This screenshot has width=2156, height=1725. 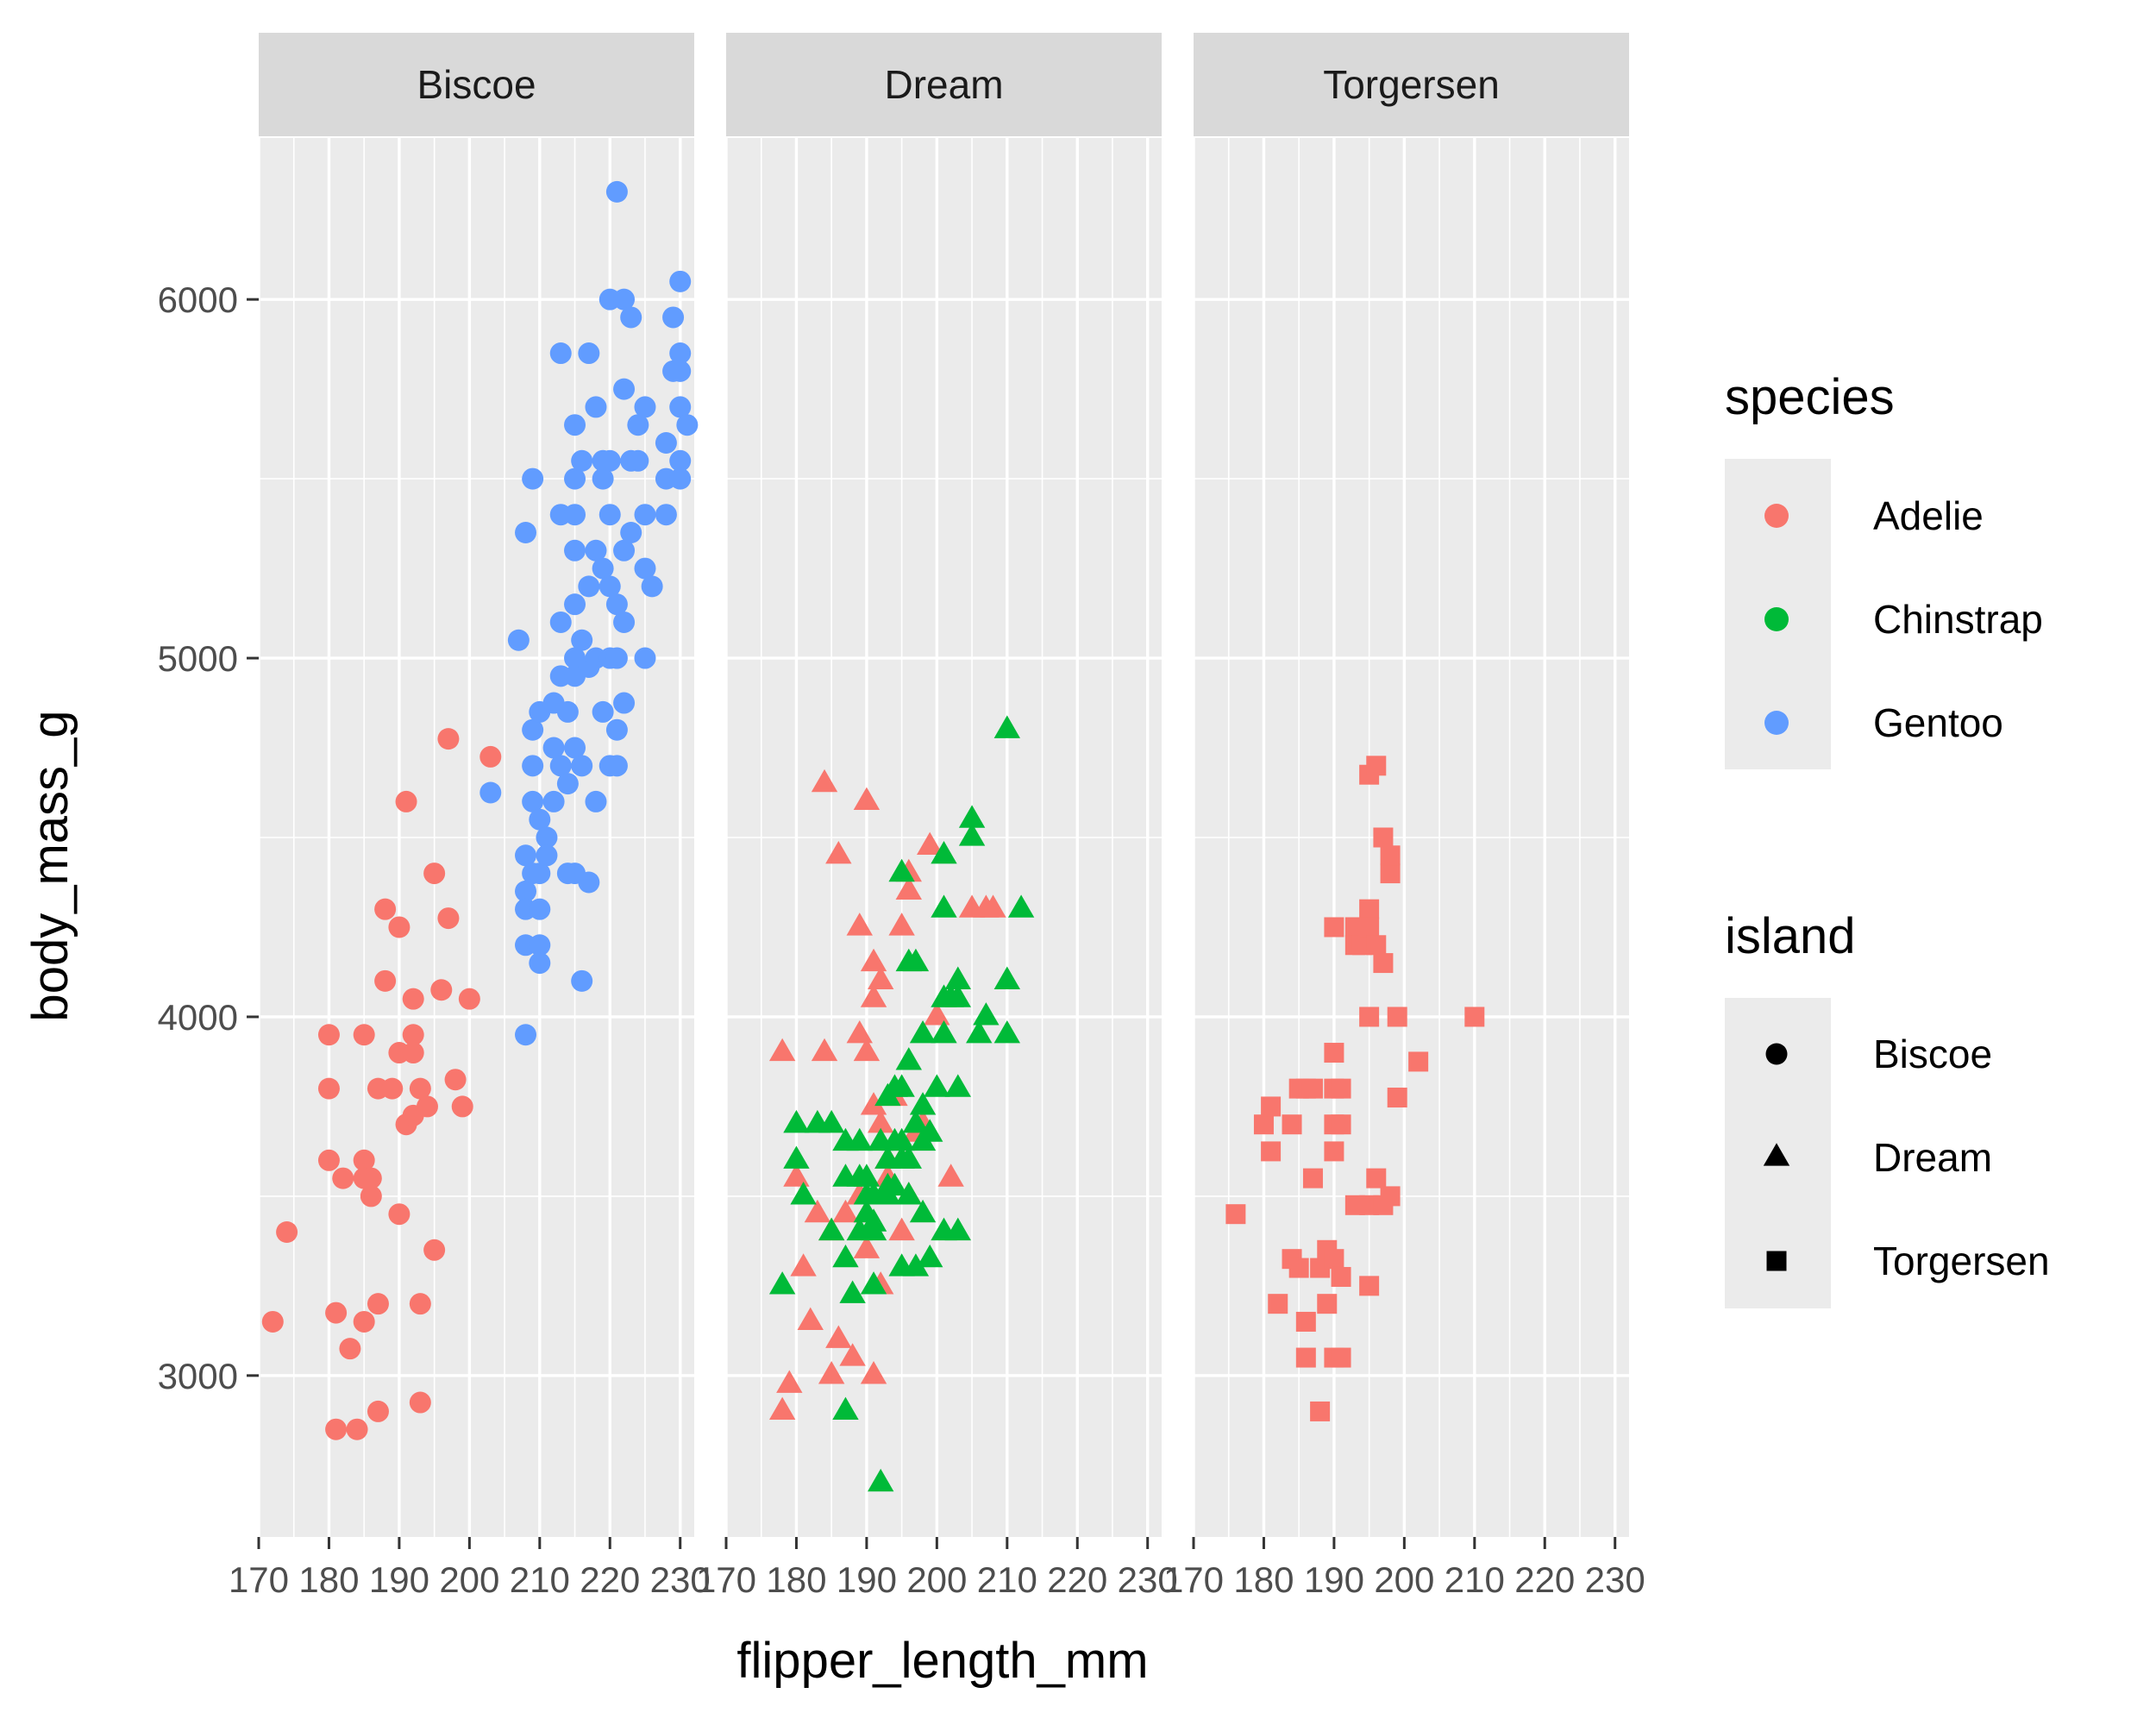 I want to click on facet-strip-label: Dream, so click(x=943, y=84).